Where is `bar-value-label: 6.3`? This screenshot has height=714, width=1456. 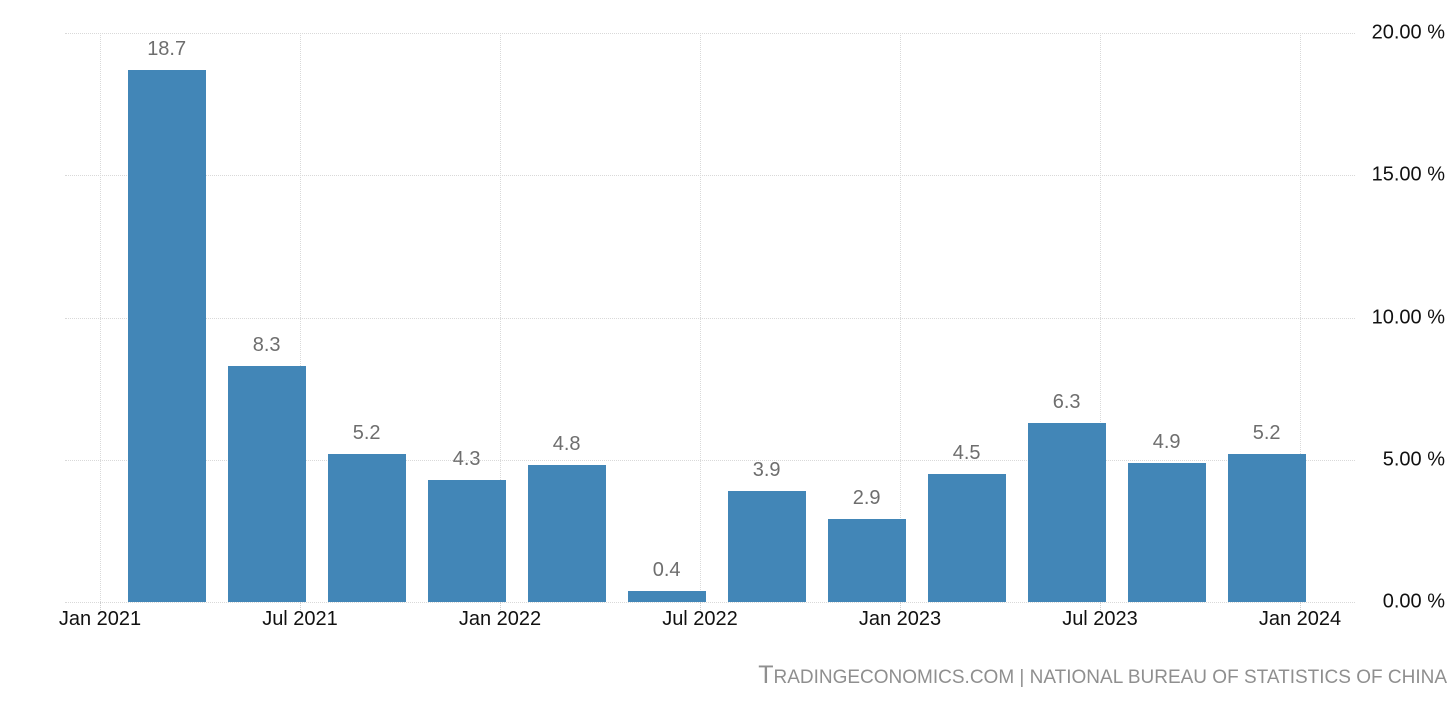 bar-value-label: 6.3 is located at coordinates (1066, 401).